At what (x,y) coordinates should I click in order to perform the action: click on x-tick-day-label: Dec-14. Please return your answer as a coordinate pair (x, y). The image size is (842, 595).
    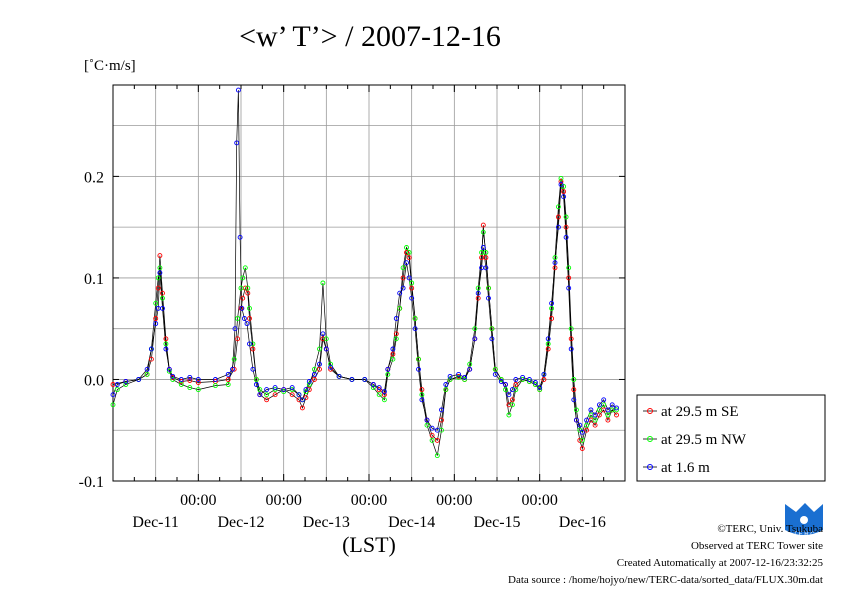
    Looking at the image, I should click on (411, 522).